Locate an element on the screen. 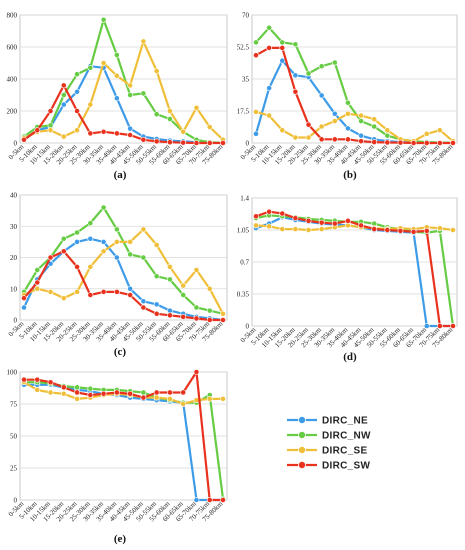 This screenshot has height=550, width=465. y-tick-label: 400 is located at coordinates (12, 80).